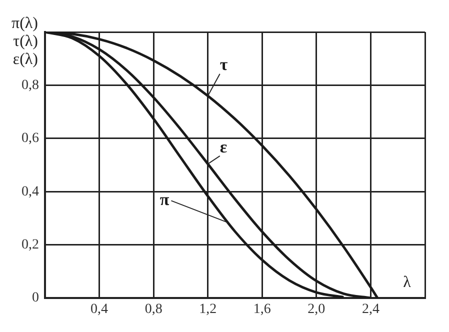 This screenshot has width=449, height=332. I want to click on y-tick-label: 0,8, so click(30, 85).